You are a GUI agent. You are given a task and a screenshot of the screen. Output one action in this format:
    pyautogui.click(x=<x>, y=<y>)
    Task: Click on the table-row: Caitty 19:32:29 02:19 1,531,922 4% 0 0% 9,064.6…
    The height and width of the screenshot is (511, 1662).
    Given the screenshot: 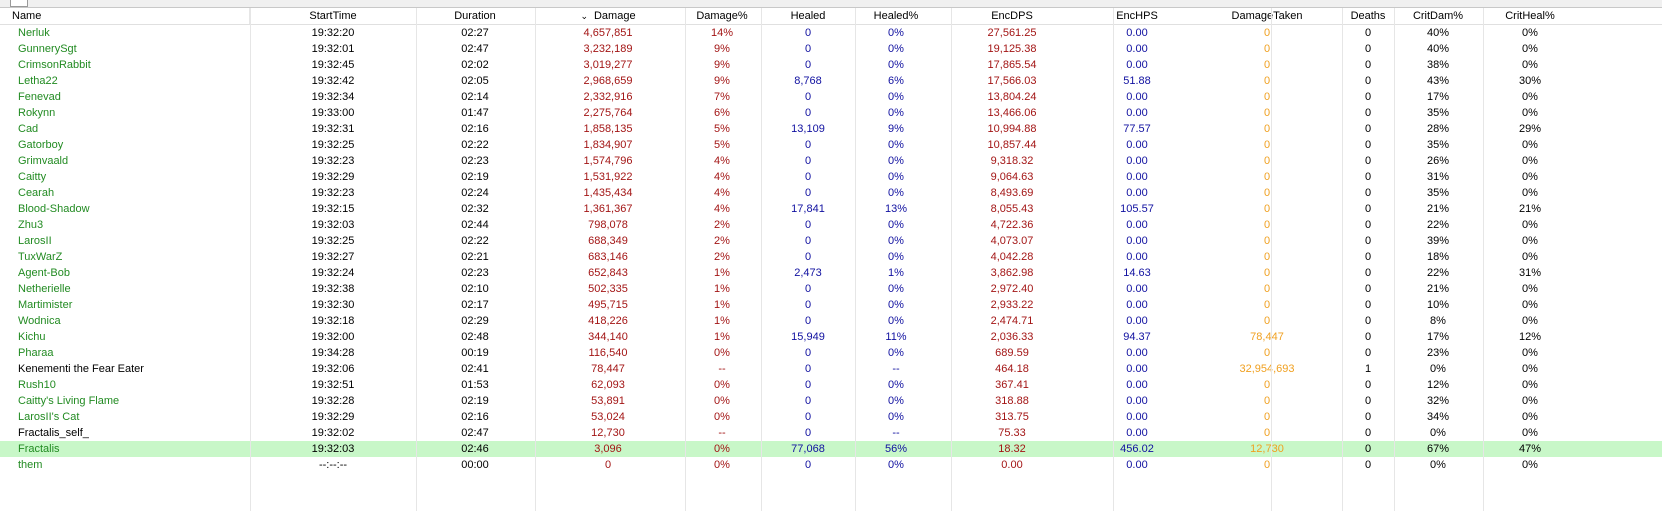 What is the action you would take?
    pyautogui.click(x=831, y=177)
    